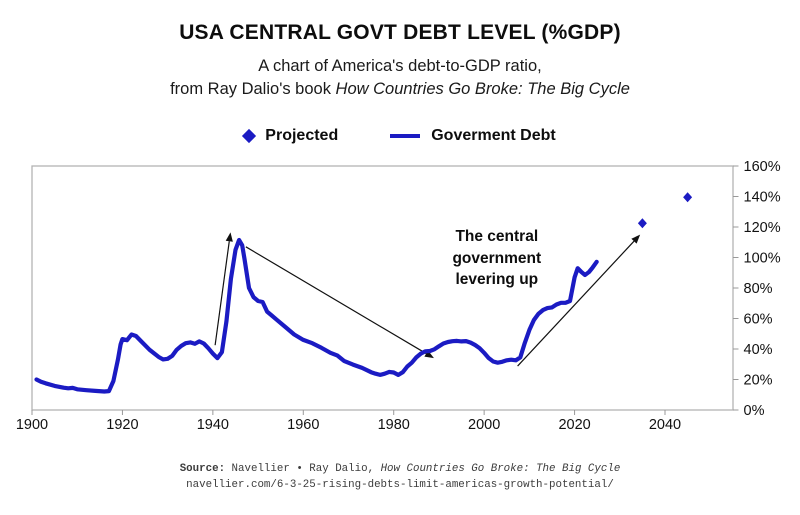 The width and height of the screenshot is (800, 515). Describe the element at coordinates (213, 425) in the screenshot. I see `x-tick-label: 1940` at that location.